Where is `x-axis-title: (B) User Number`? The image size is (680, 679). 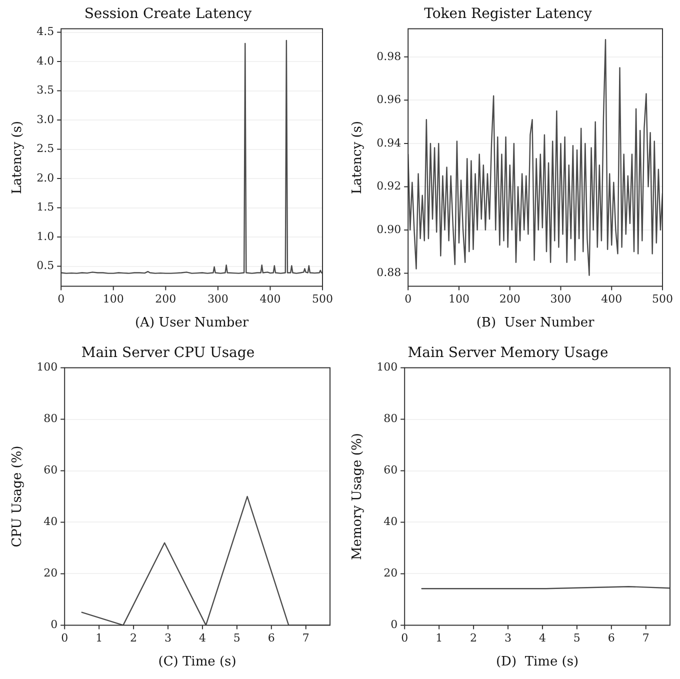 x-axis-title: (B) User Number is located at coordinates (536, 323).